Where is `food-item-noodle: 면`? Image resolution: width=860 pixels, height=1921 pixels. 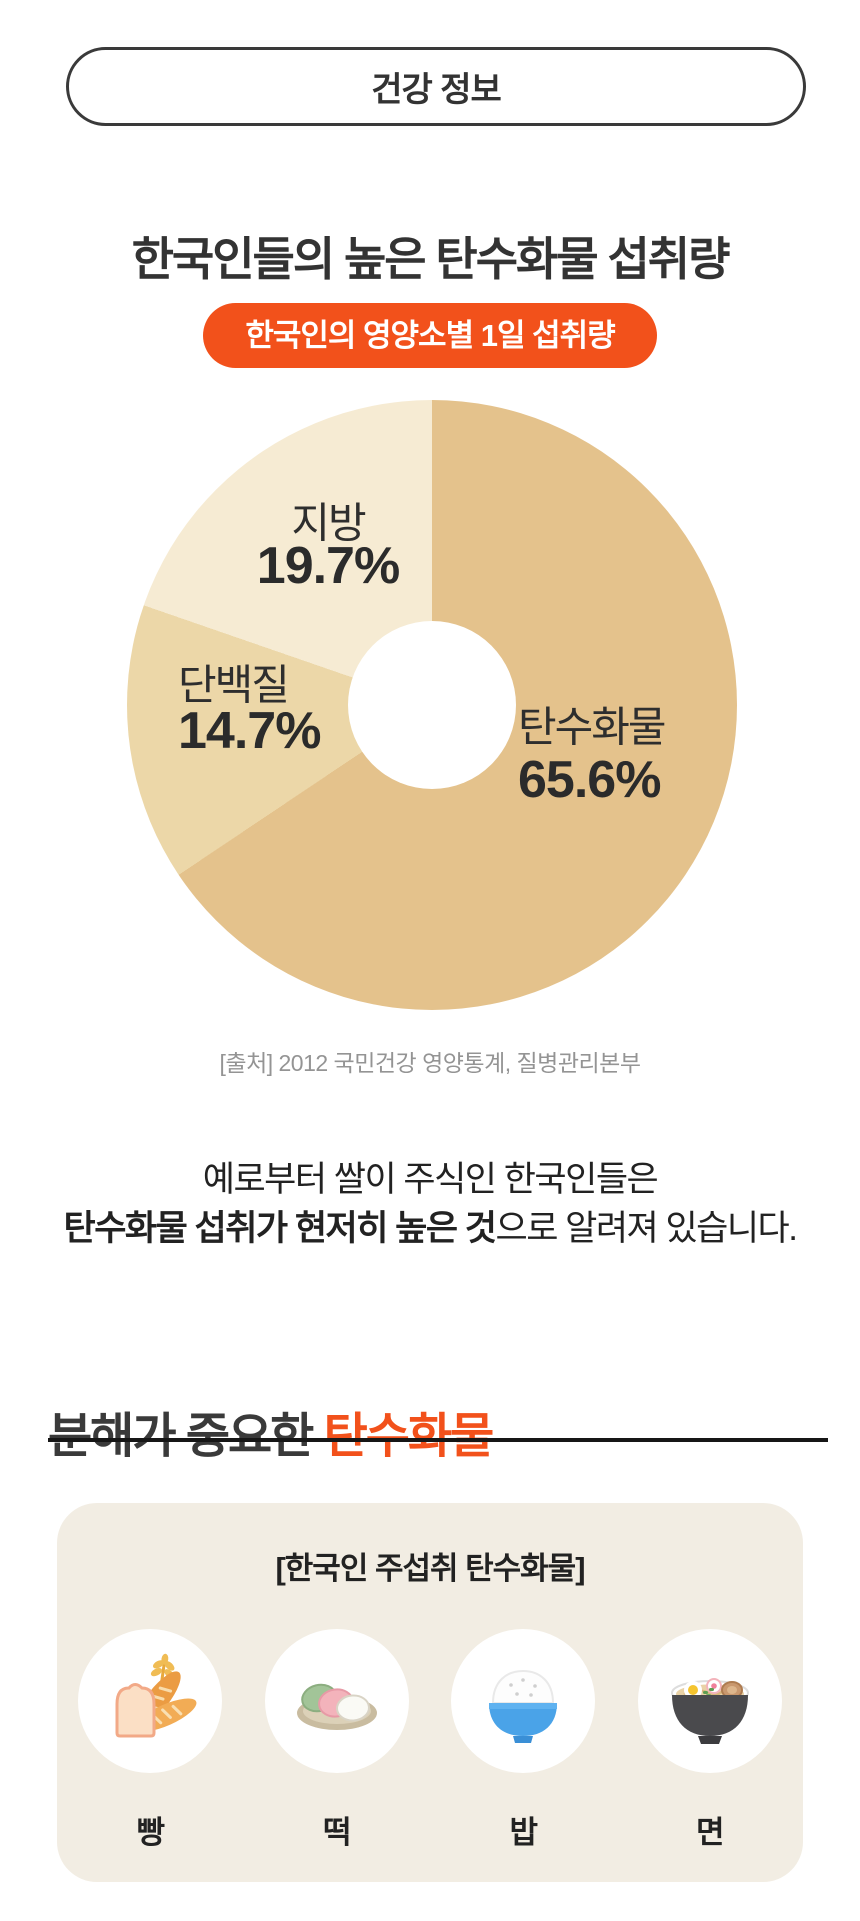
food-item-noodle: 면 is located at coordinates (710, 1740).